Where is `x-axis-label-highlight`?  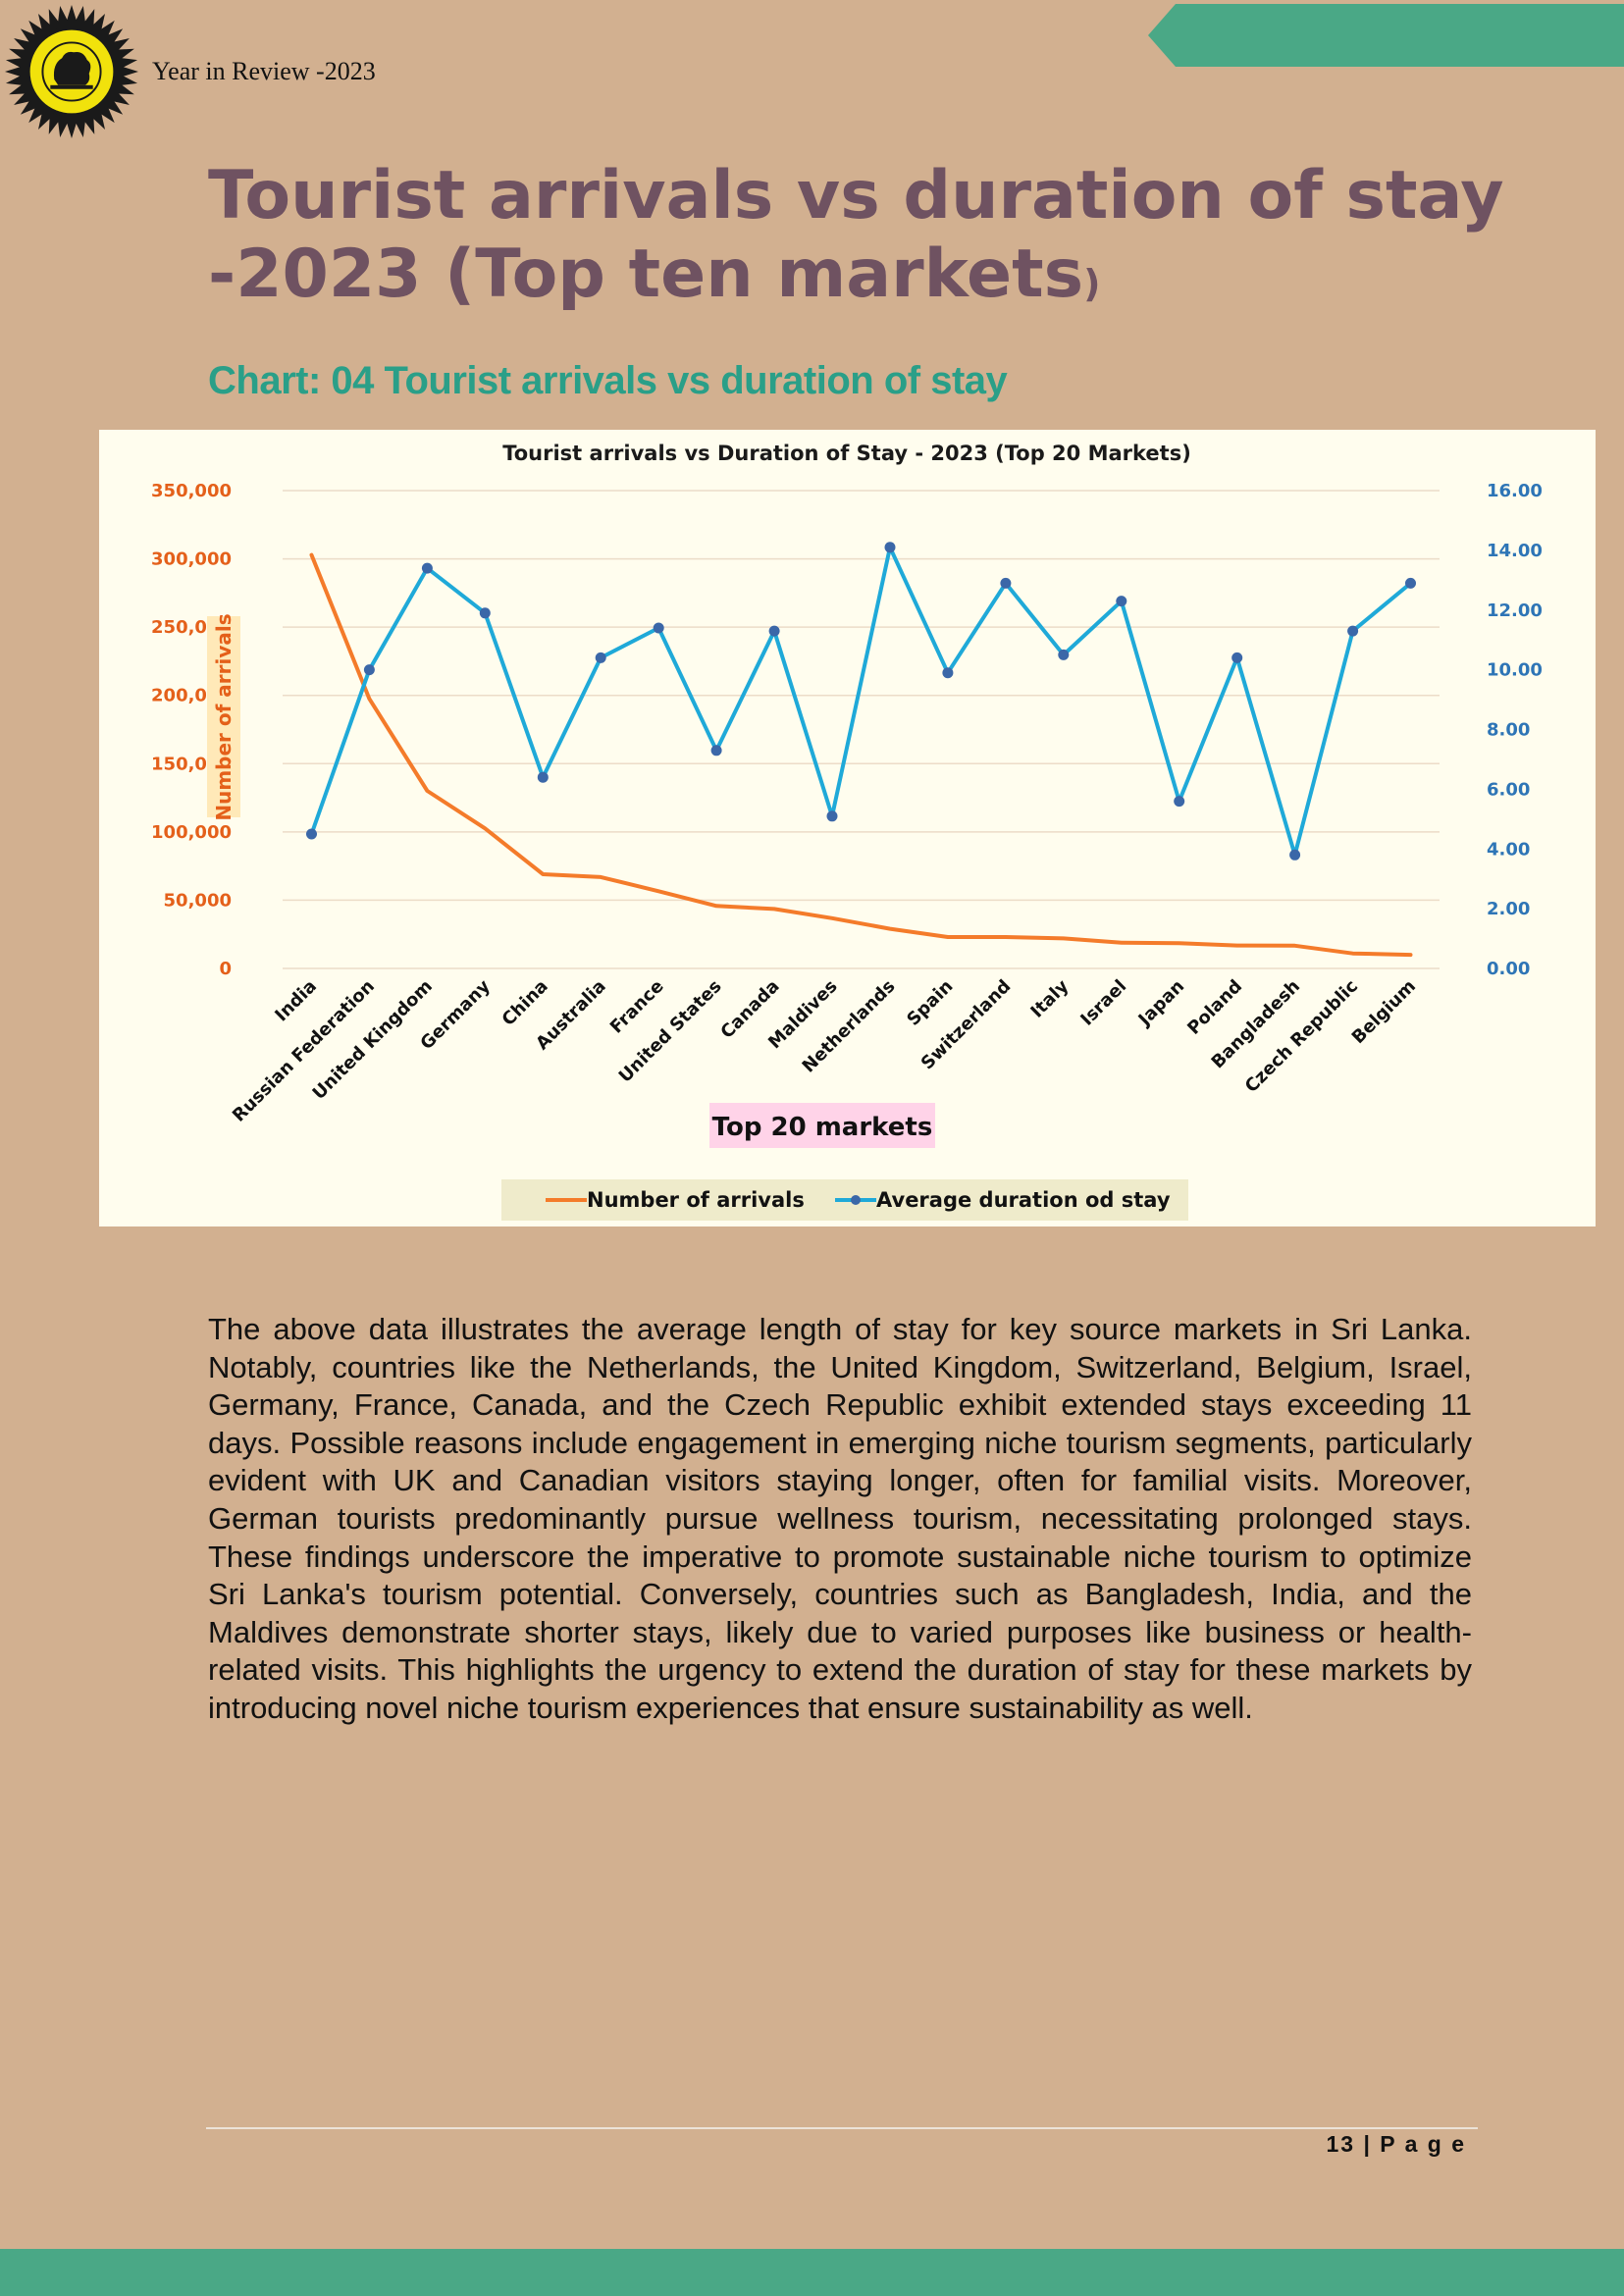
x-axis-label-highlight is located at coordinates (822, 1125).